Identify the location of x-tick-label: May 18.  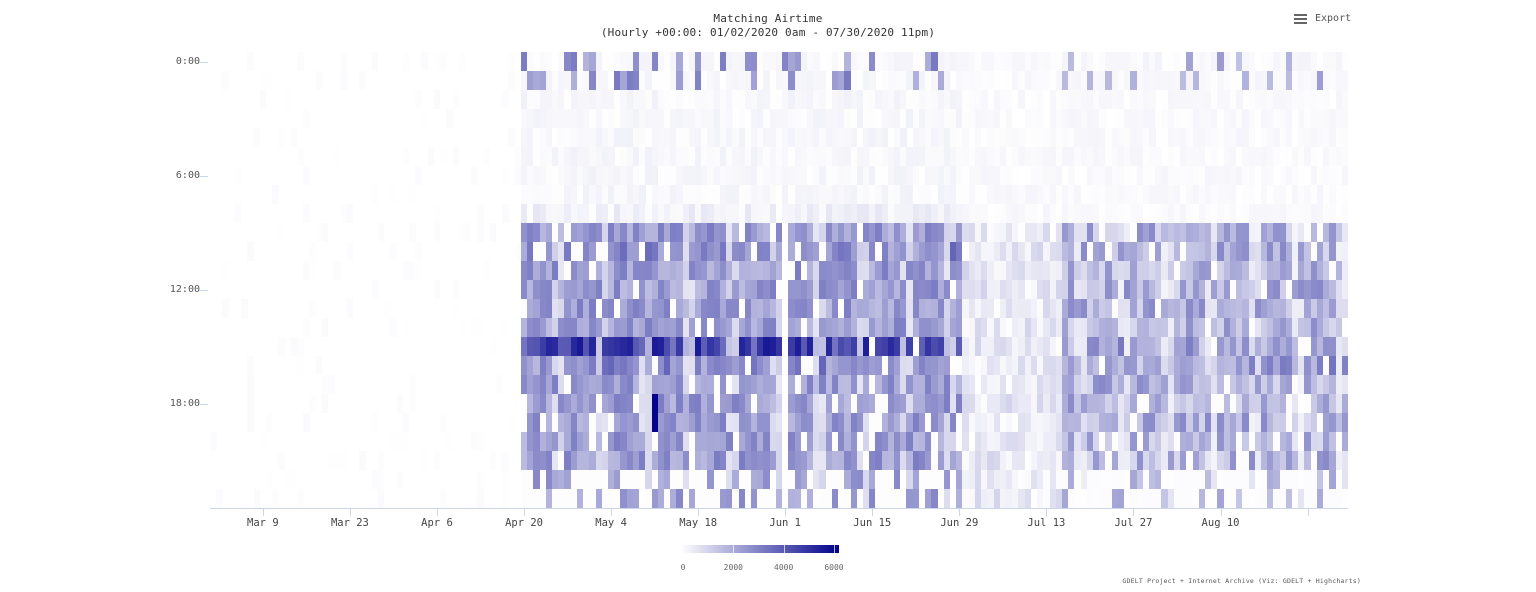
(698, 523).